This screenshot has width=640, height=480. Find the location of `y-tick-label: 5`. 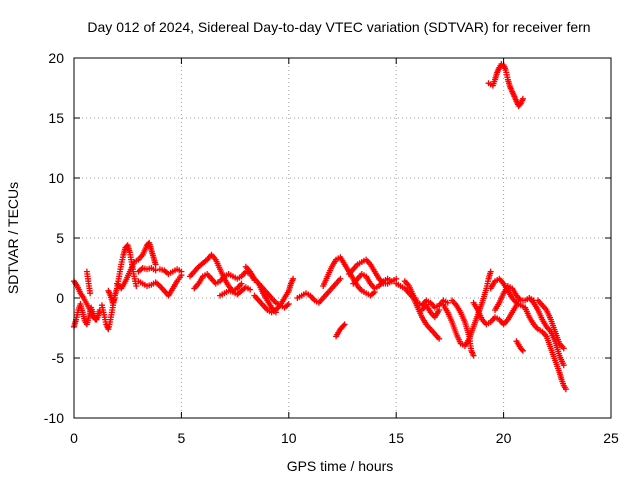

y-tick-label: 5 is located at coordinates (60, 238).